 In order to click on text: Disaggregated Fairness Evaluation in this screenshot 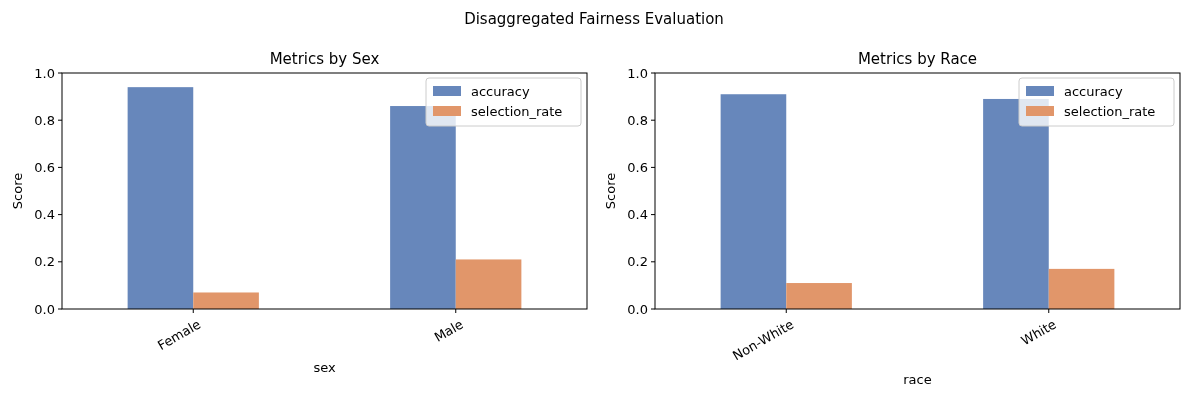, I will do `click(594, 19)`.